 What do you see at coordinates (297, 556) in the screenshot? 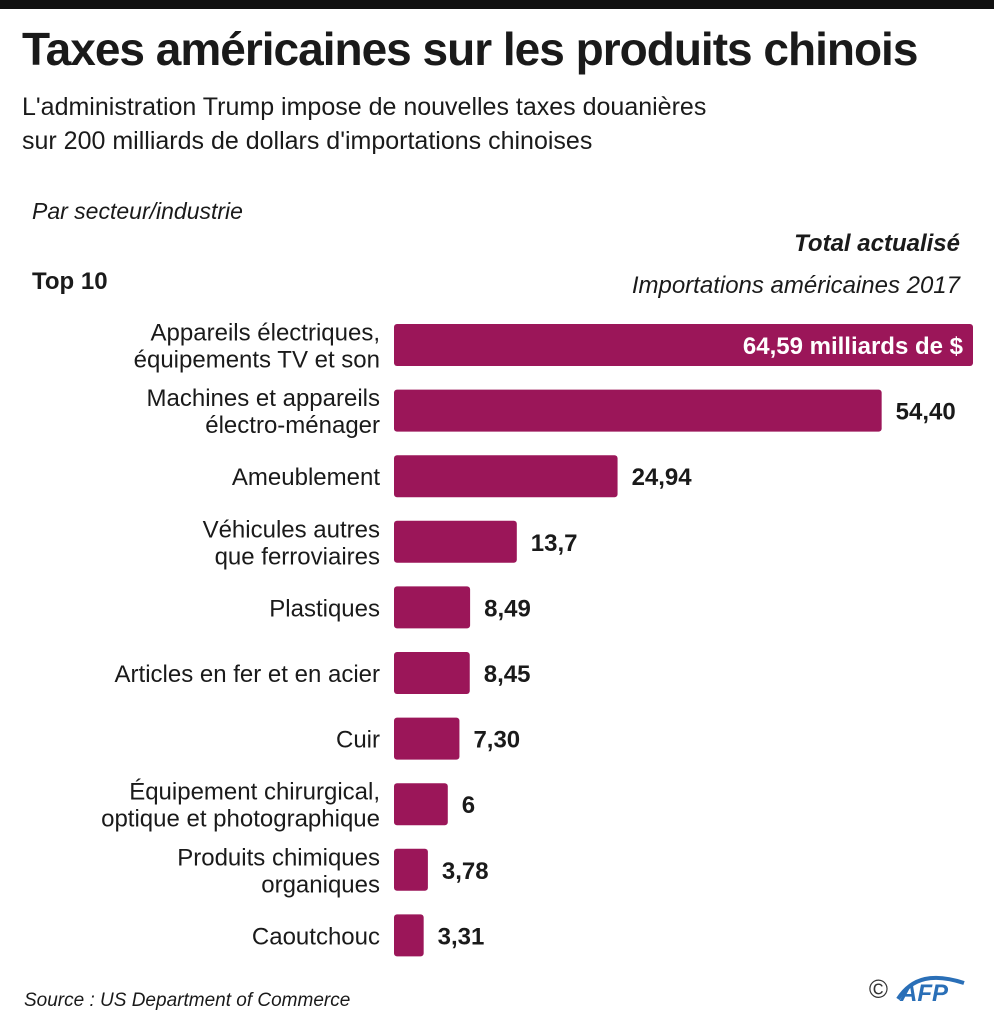
I see `category-label-line: que ferroviaires` at bounding box center [297, 556].